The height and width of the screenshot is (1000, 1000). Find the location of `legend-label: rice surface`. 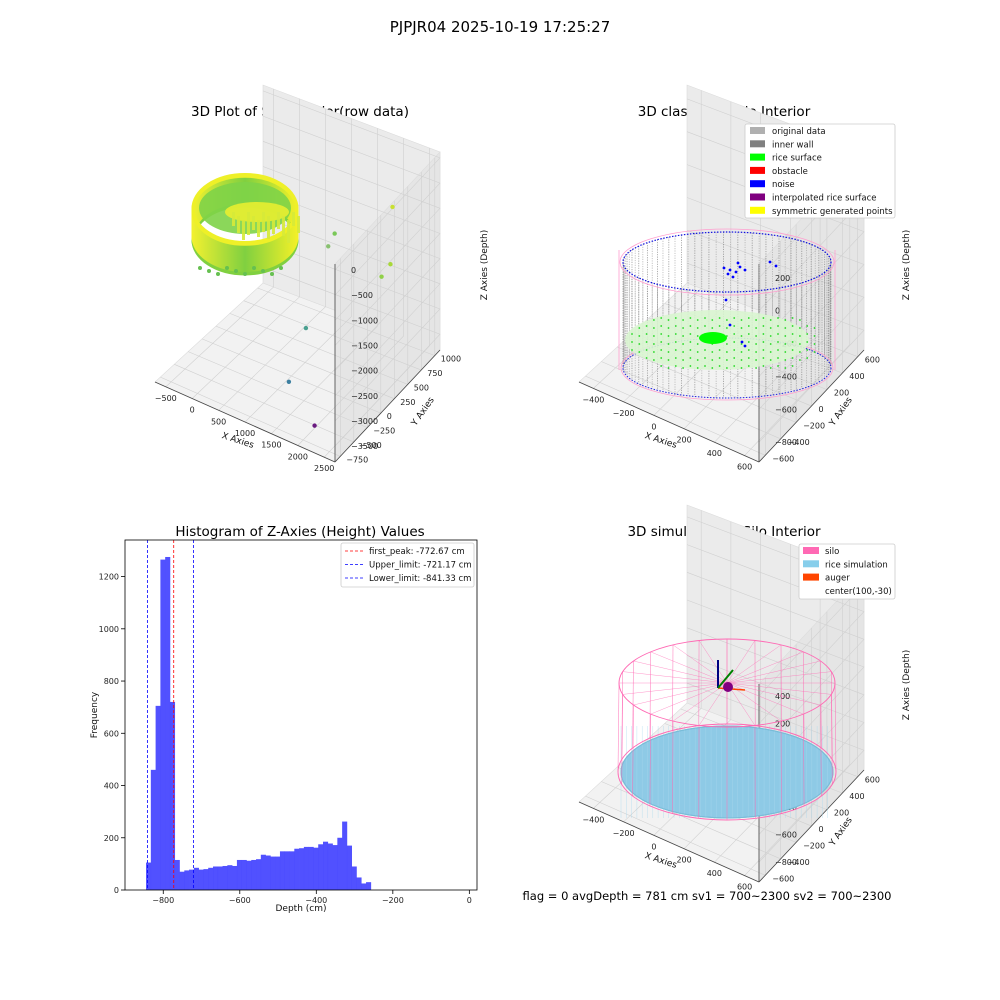

legend-label: rice surface is located at coordinates (797, 159).